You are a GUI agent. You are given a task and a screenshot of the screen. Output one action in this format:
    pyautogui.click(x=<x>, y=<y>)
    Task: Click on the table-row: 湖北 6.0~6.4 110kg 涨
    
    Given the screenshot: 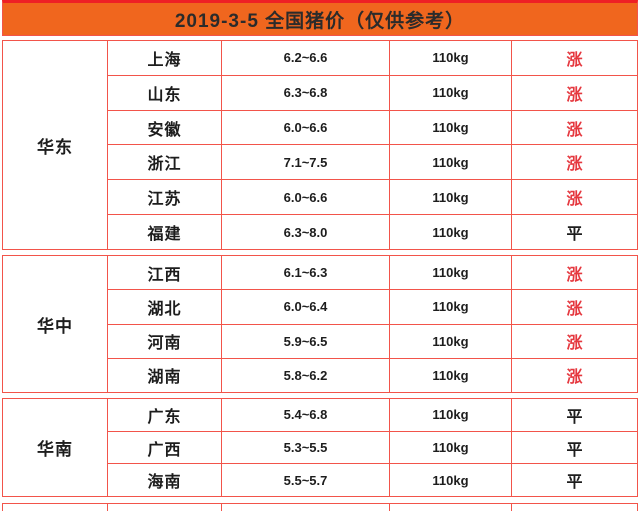 What is the action you would take?
    pyautogui.click(x=372, y=306)
    